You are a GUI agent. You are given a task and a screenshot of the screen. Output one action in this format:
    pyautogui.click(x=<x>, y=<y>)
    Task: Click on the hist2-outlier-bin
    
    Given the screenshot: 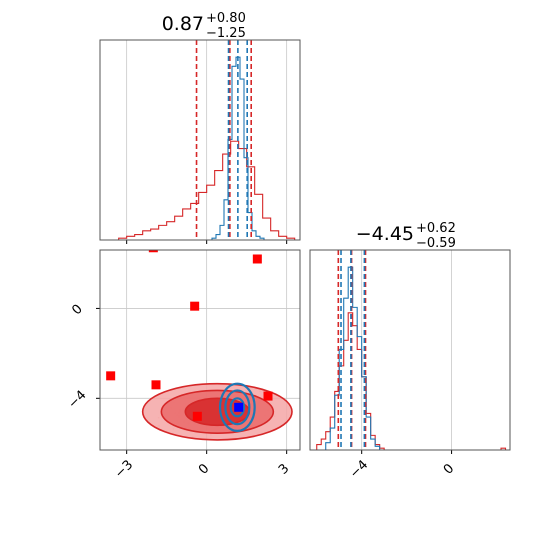 What is the action you would take?
    pyautogui.click(x=503, y=448)
    